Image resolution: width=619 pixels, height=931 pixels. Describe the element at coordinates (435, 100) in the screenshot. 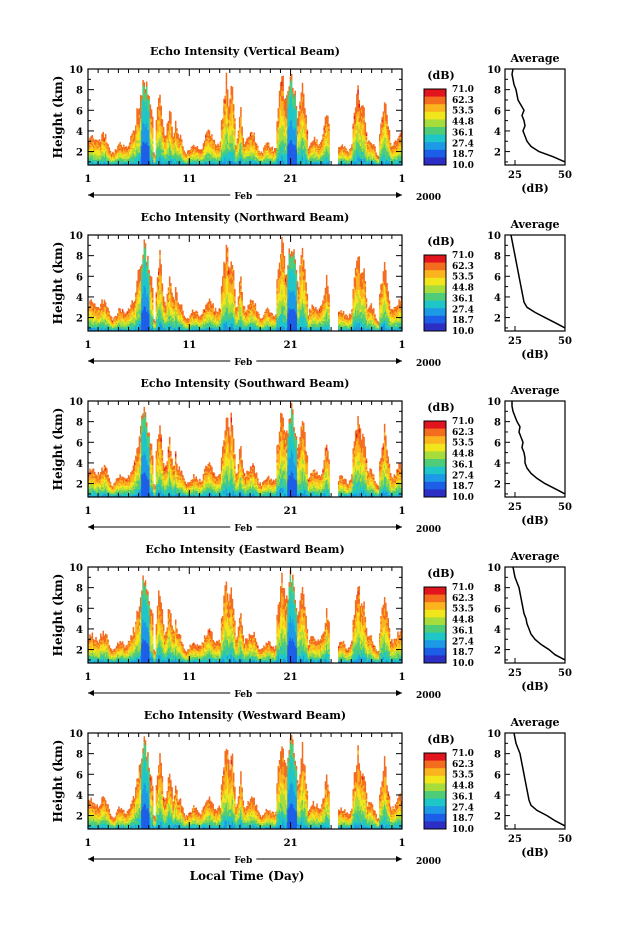

I see `colorbar-swatch` at that location.